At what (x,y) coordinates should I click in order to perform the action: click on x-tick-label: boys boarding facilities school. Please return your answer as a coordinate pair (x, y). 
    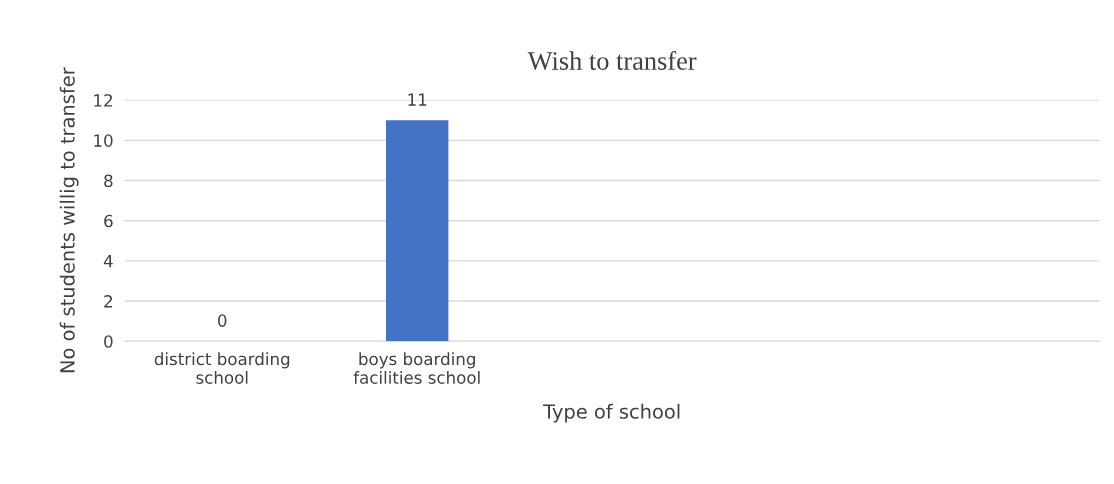
    Looking at the image, I should click on (416, 368).